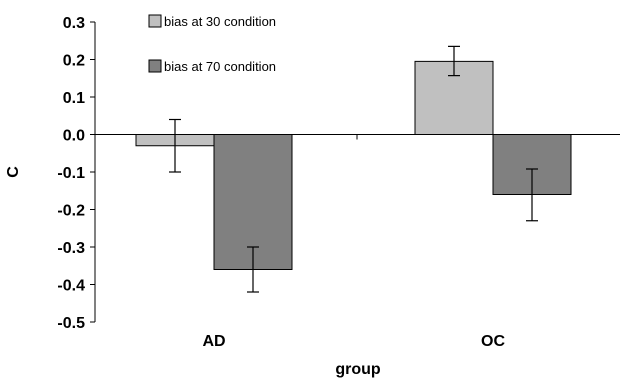 Image resolution: width=629 pixels, height=380 pixels. Describe the element at coordinates (71, 173) in the screenshot. I see `y-tick-label: -0.1` at that location.